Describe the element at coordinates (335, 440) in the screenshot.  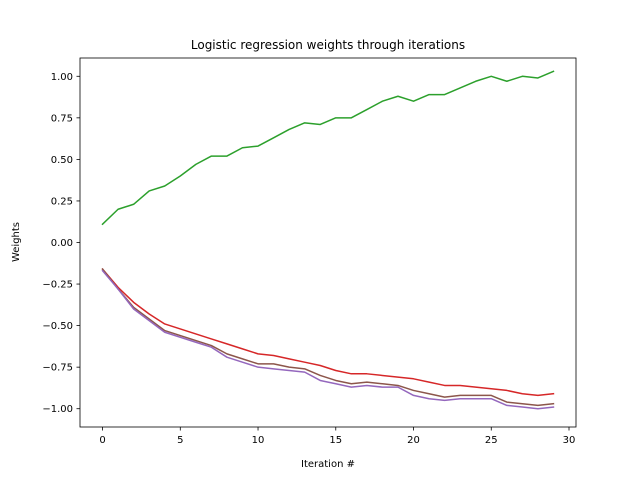
I see `x-tick-label: 15` at that location.